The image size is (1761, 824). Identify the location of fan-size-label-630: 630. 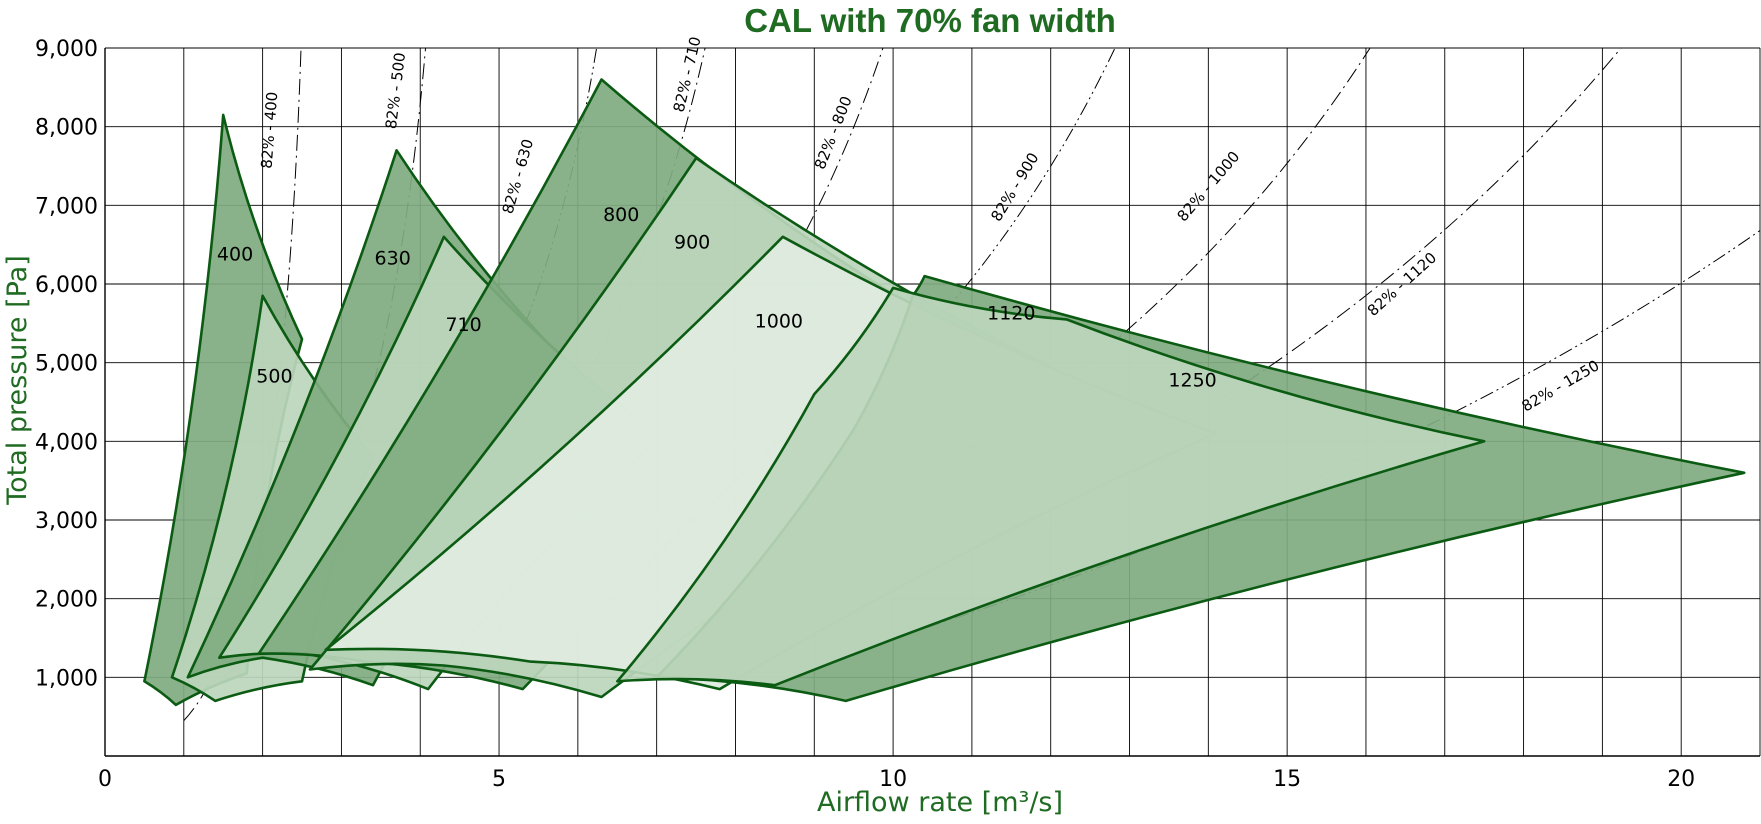
(393, 258).